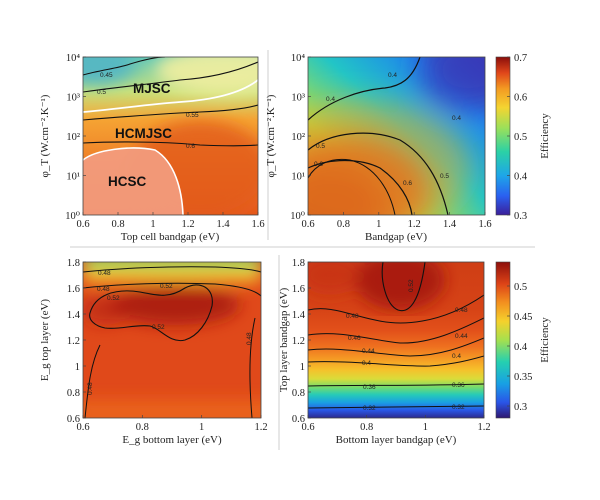 This screenshot has height=500, width=600. Describe the element at coordinates (396, 237) in the screenshot. I see `x-axis-label: Bandgap (eV)` at that location.